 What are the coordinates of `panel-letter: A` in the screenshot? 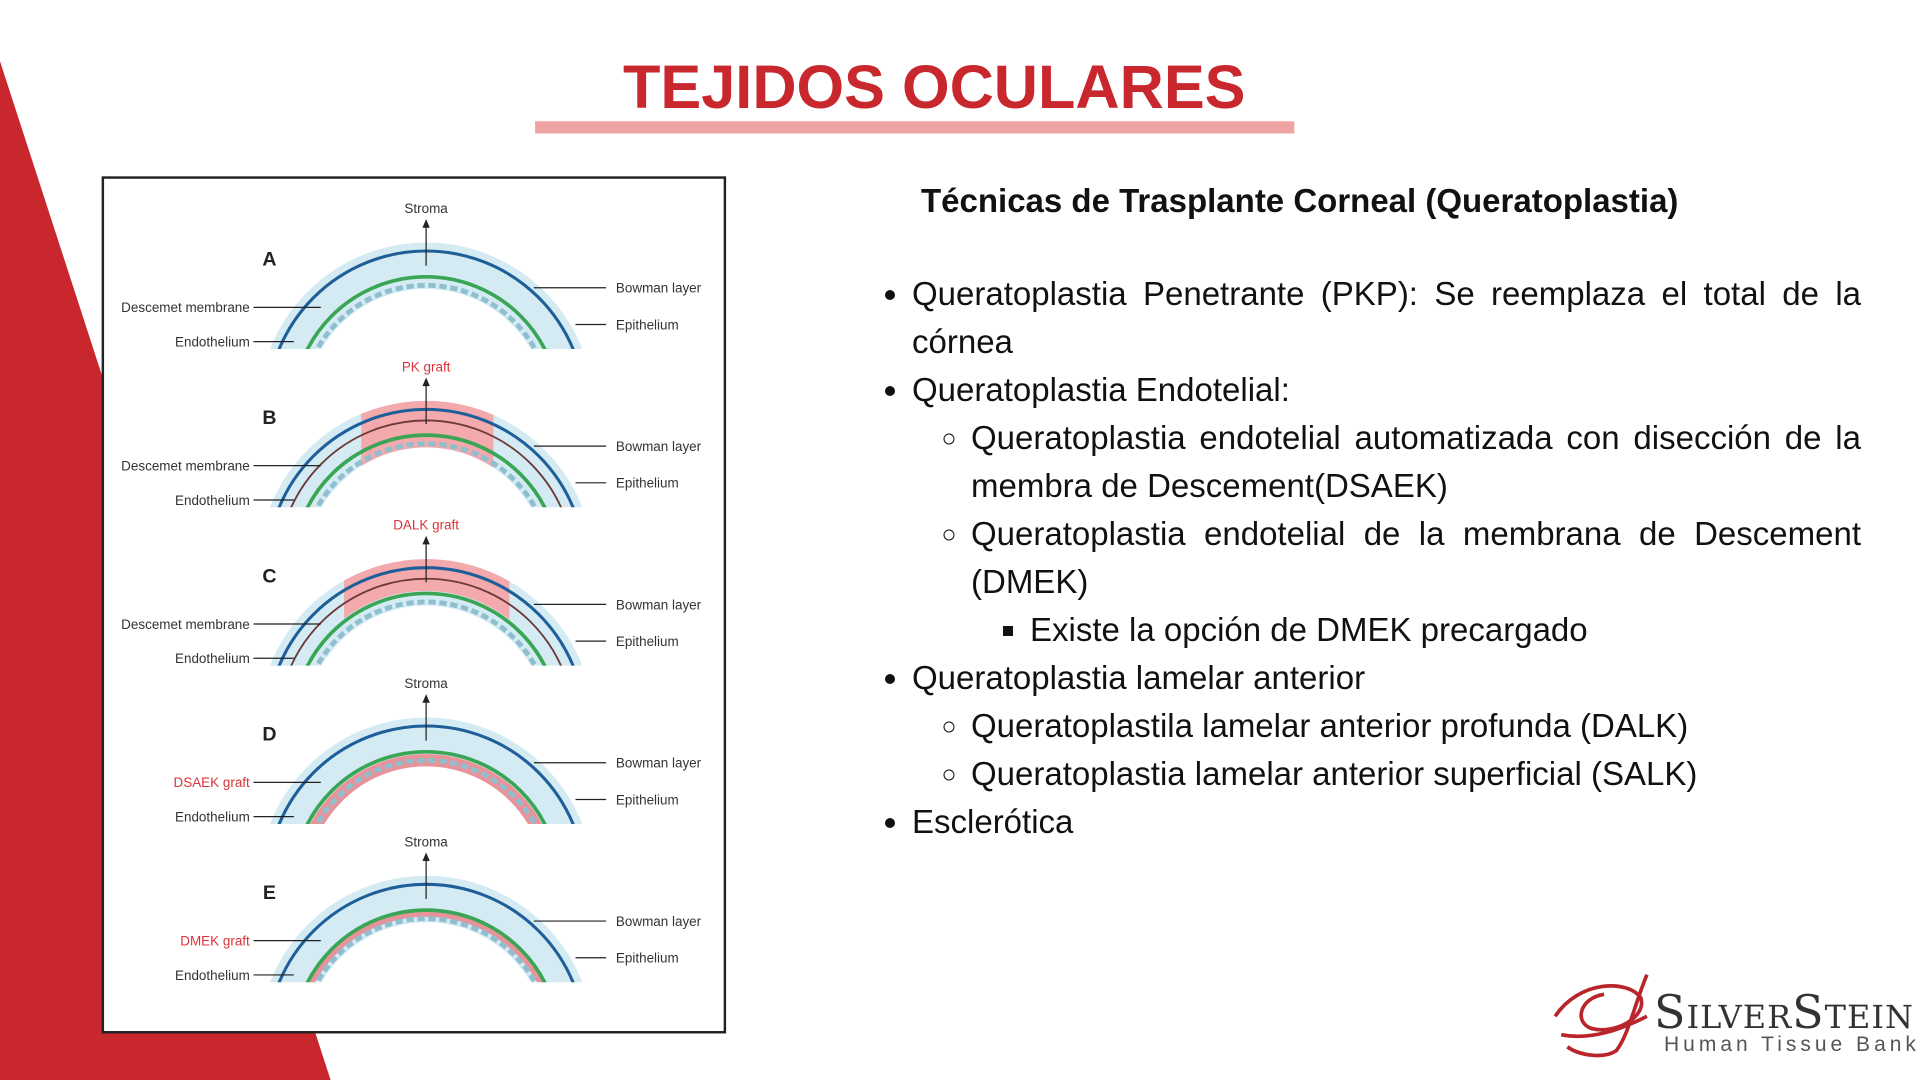 It's located at (269, 260).